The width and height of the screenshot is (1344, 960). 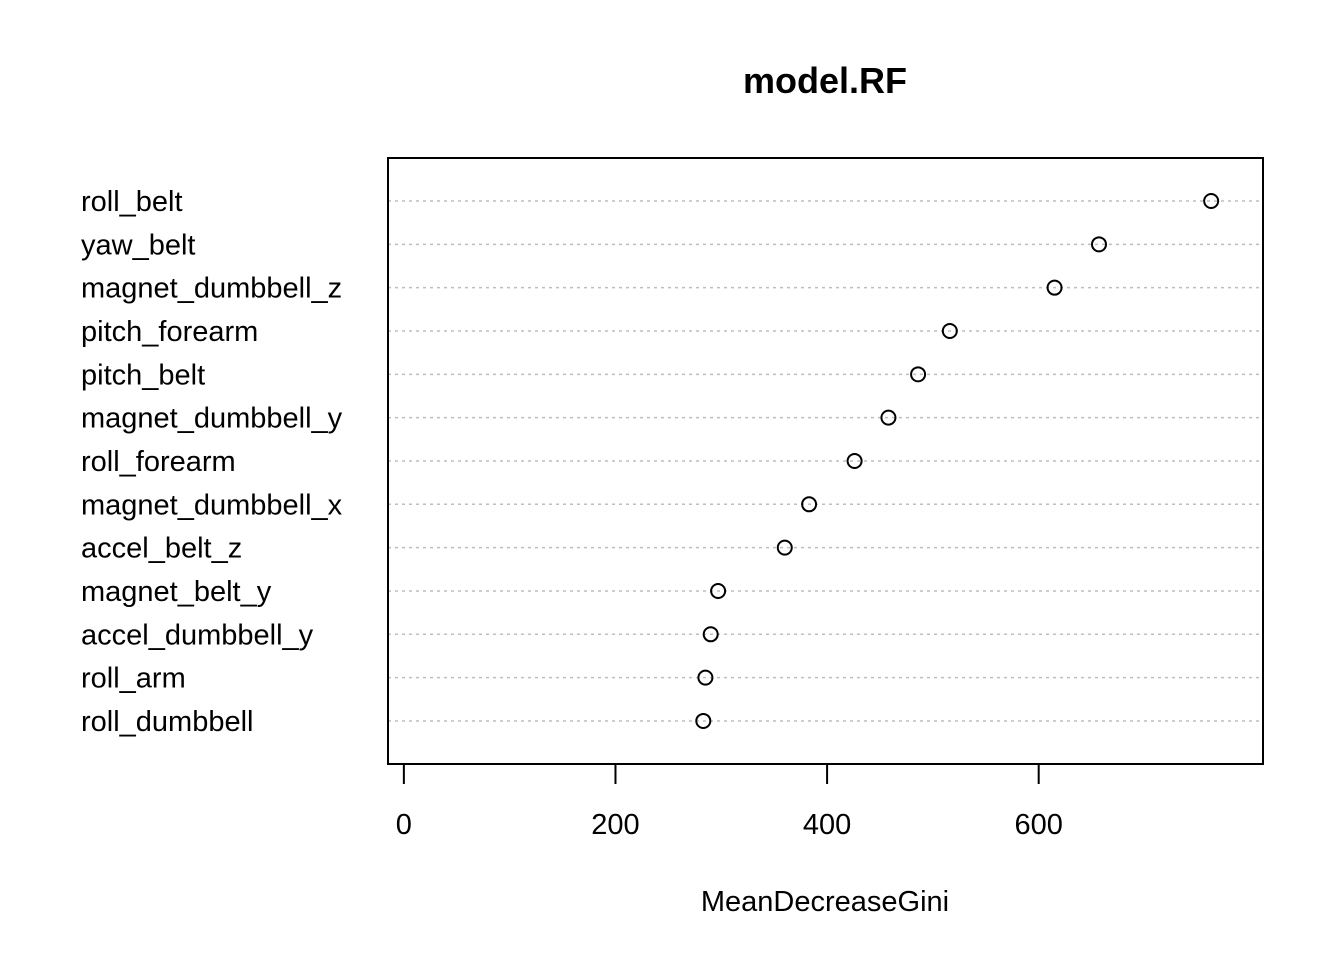 I want to click on category-label: magnet_dumbbell_z, so click(x=211, y=289).